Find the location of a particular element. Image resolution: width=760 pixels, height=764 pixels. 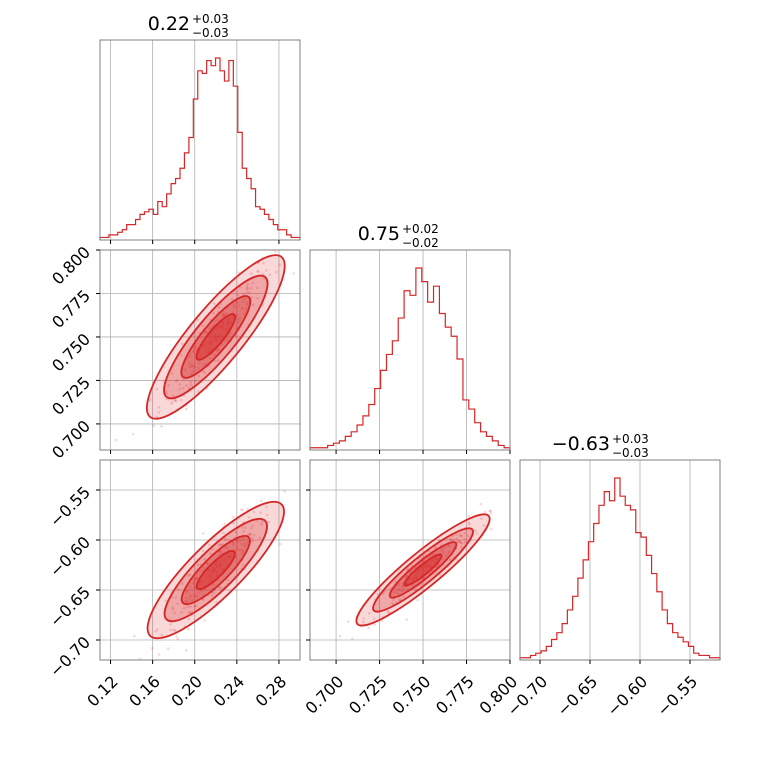

x-tick-label-0: 0.24 is located at coordinates (229, 691).